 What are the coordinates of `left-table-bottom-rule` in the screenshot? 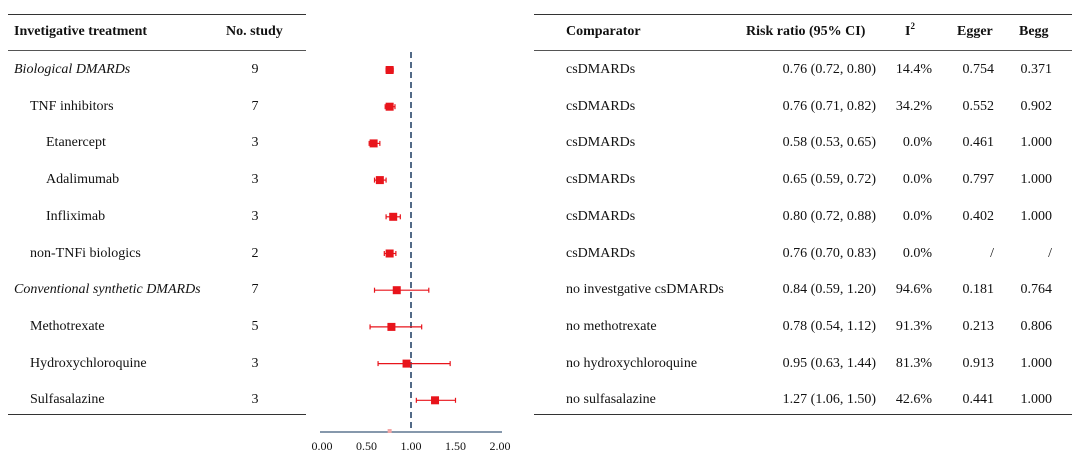 It's located at (157, 414).